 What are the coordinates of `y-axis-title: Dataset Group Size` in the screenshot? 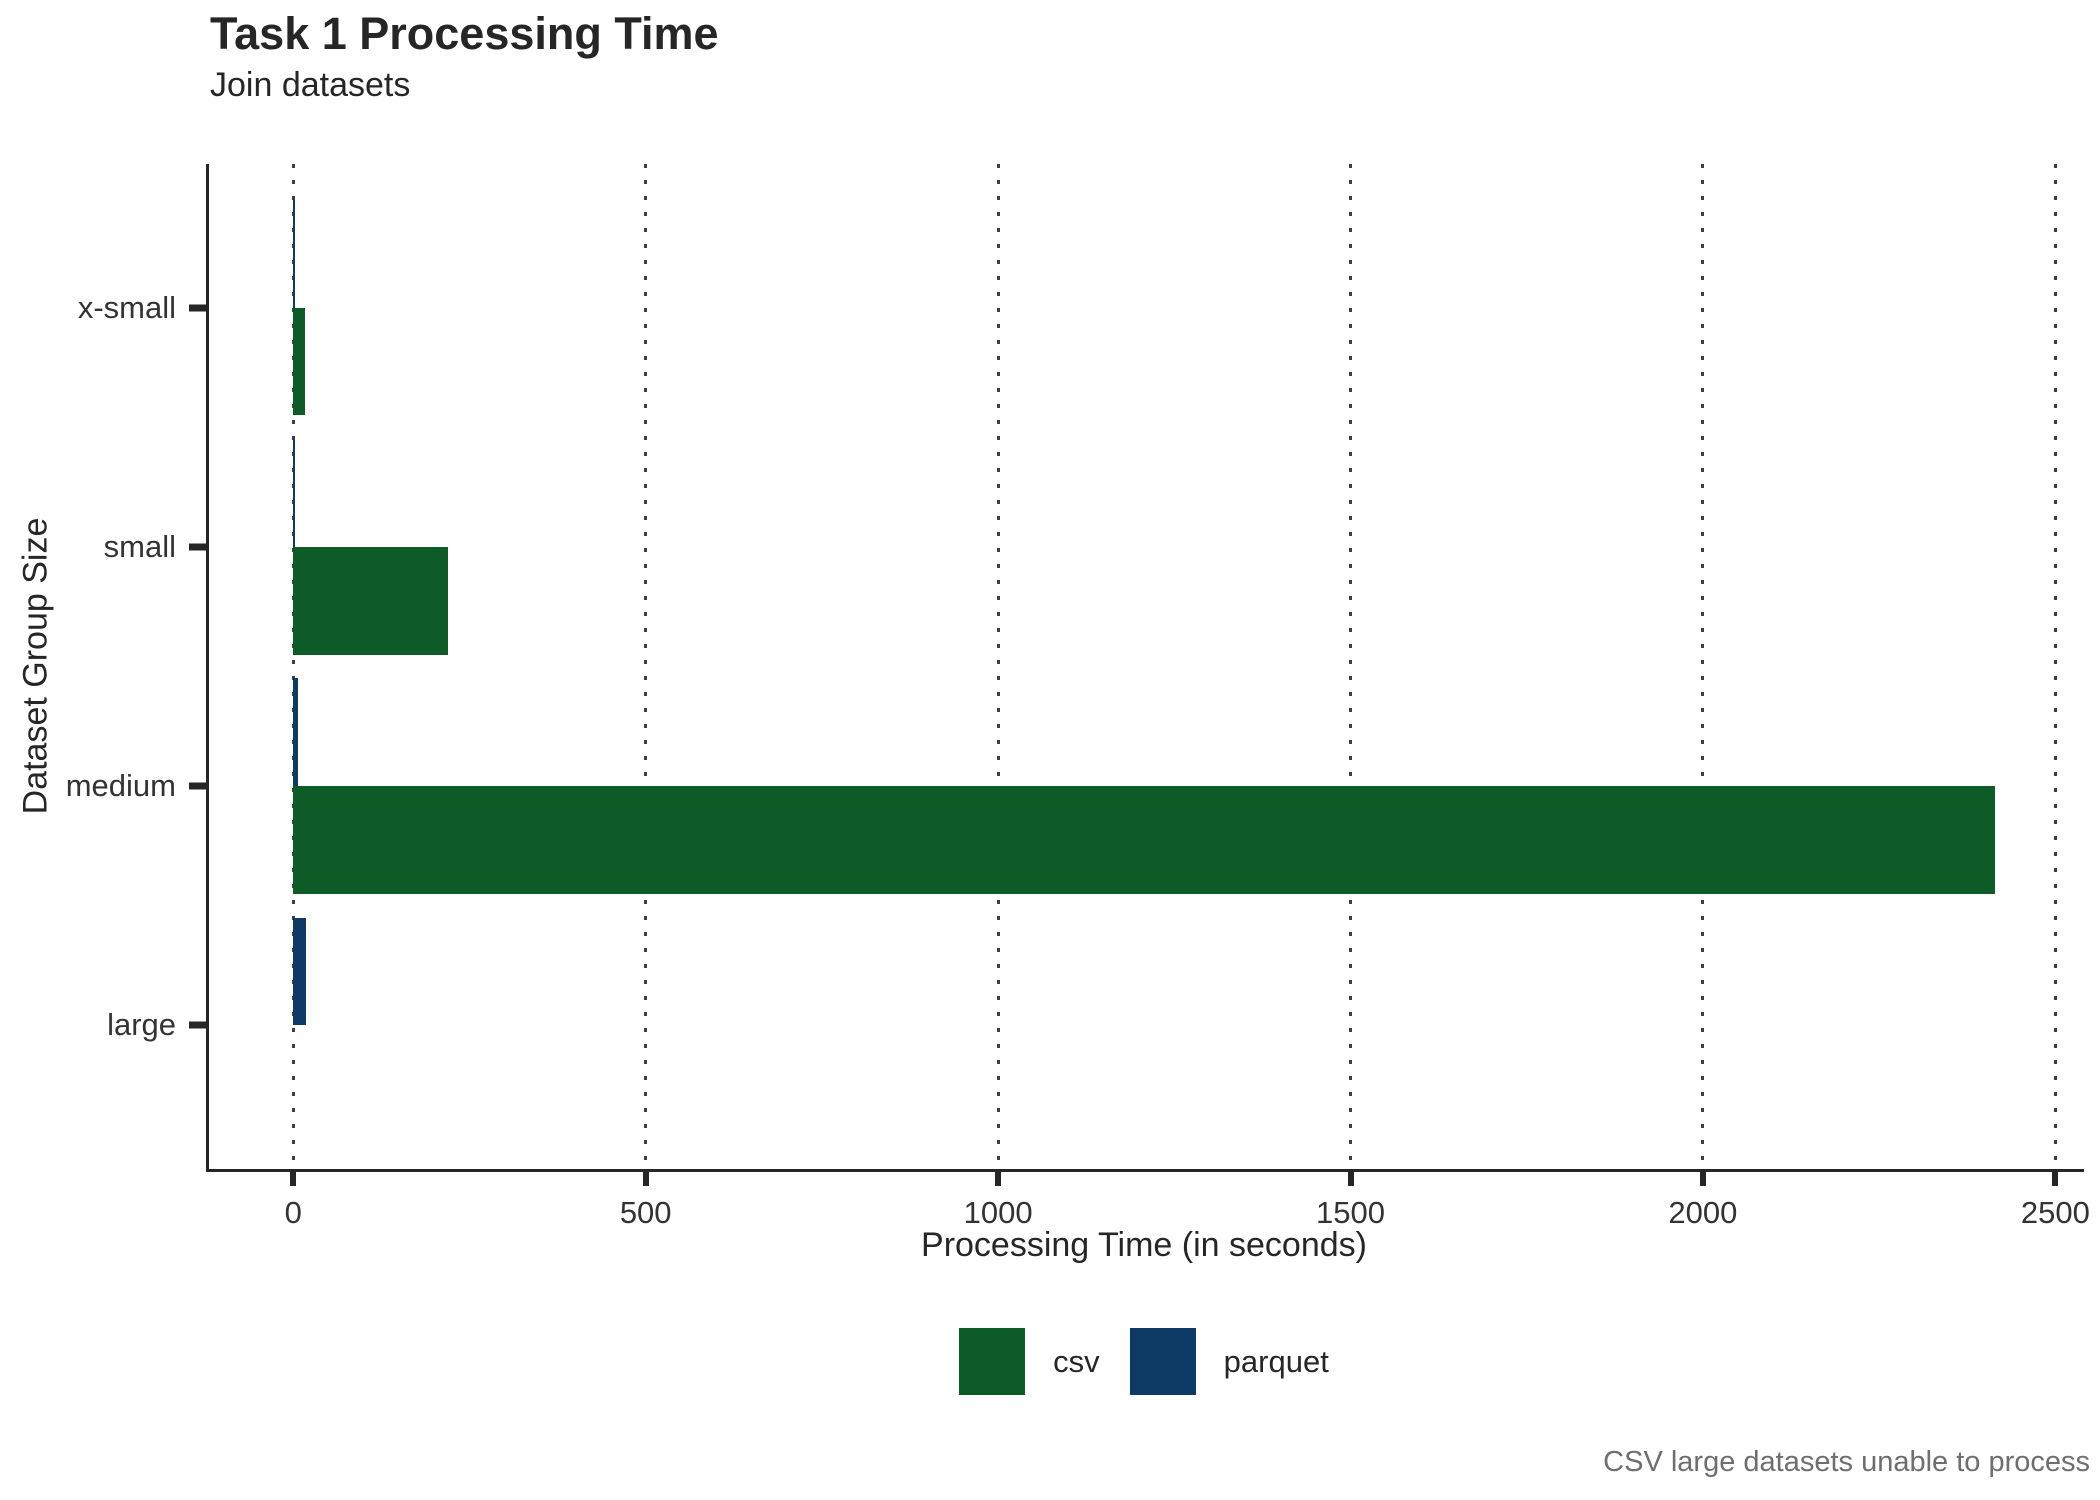 It's located at (35, 666).